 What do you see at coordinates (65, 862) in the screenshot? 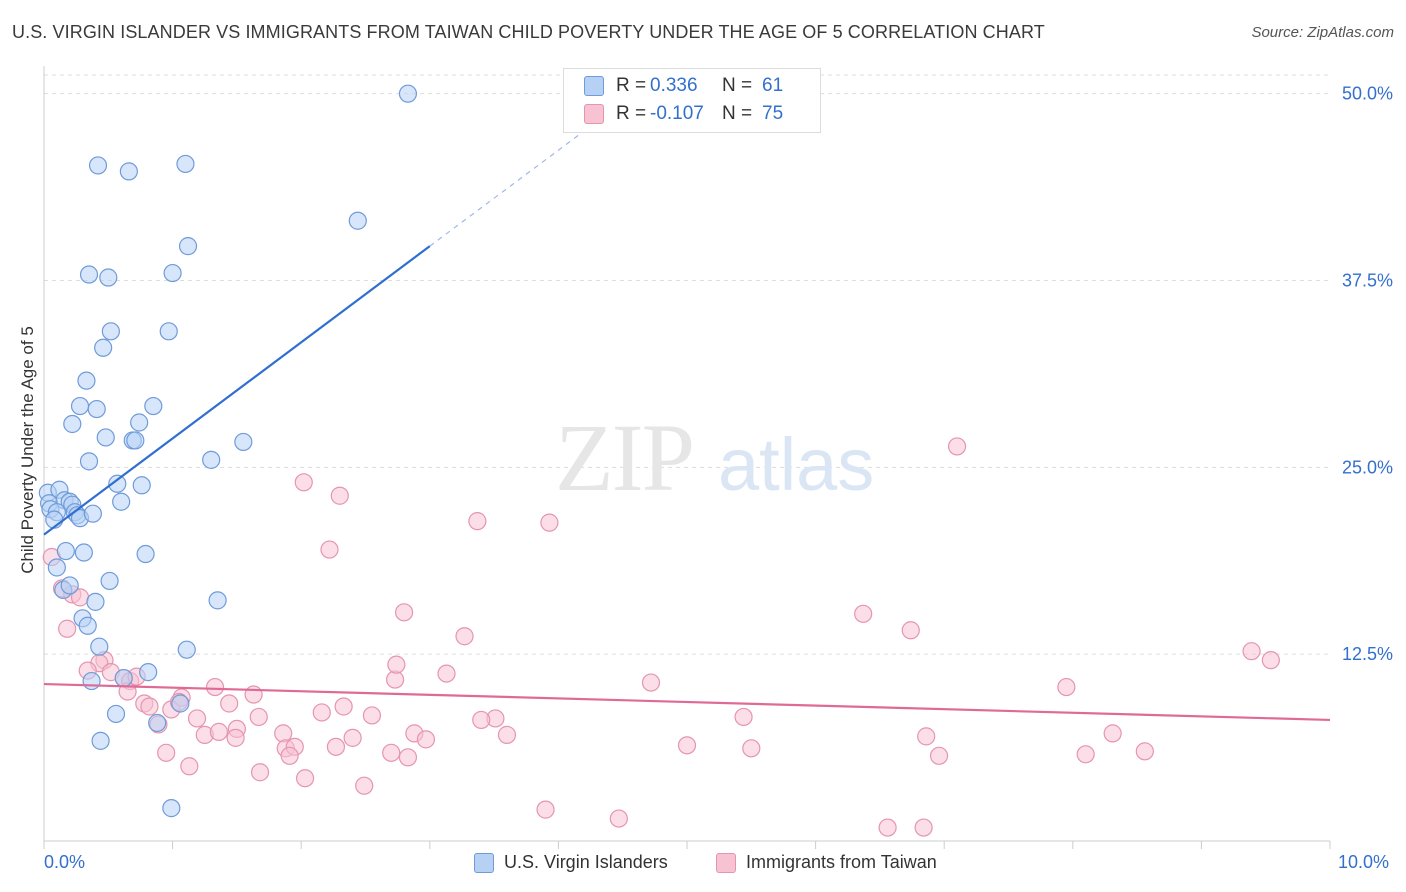
I see `x-tick-label-min: 0.0%` at bounding box center [65, 862].